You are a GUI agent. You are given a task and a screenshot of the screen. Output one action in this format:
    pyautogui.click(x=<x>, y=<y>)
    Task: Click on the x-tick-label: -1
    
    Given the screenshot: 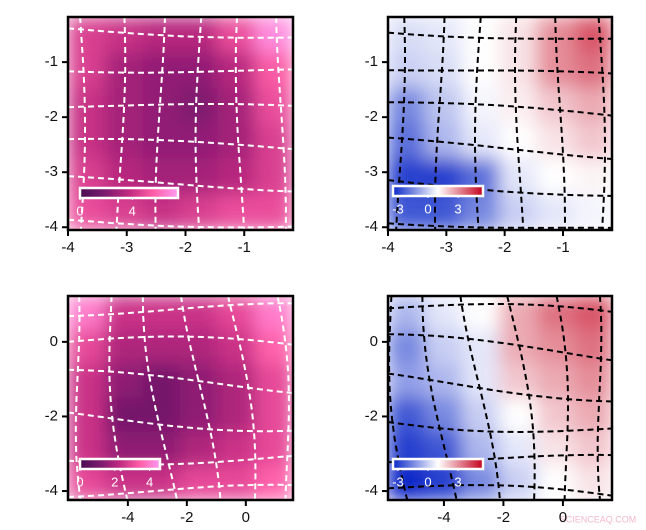 What is the action you would take?
    pyautogui.click(x=244, y=247)
    